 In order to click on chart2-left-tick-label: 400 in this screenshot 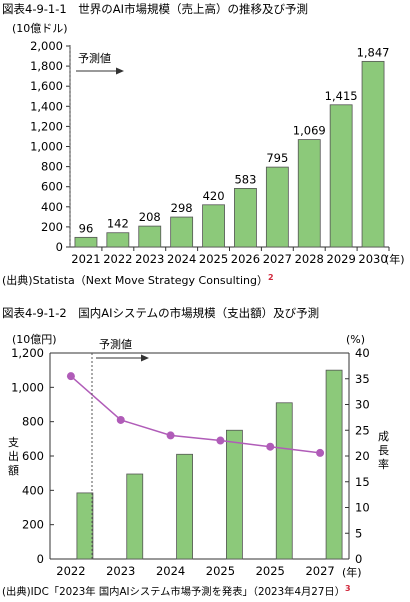, I will do `click(33, 490)`.